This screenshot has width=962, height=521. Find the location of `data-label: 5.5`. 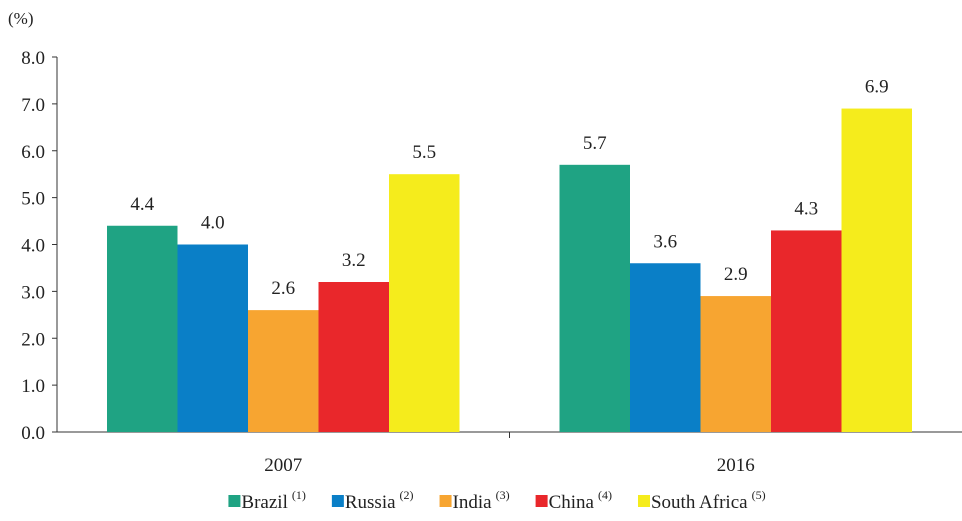

data-label: 5.5 is located at coordinates (424, 152).